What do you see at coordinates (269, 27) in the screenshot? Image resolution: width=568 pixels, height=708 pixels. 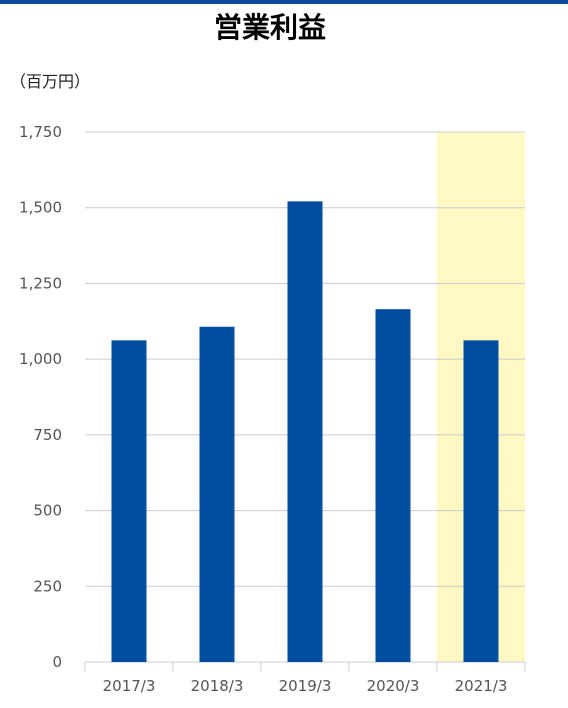 I see `chart-title: 営業利益` at bounding box center [269, 27].